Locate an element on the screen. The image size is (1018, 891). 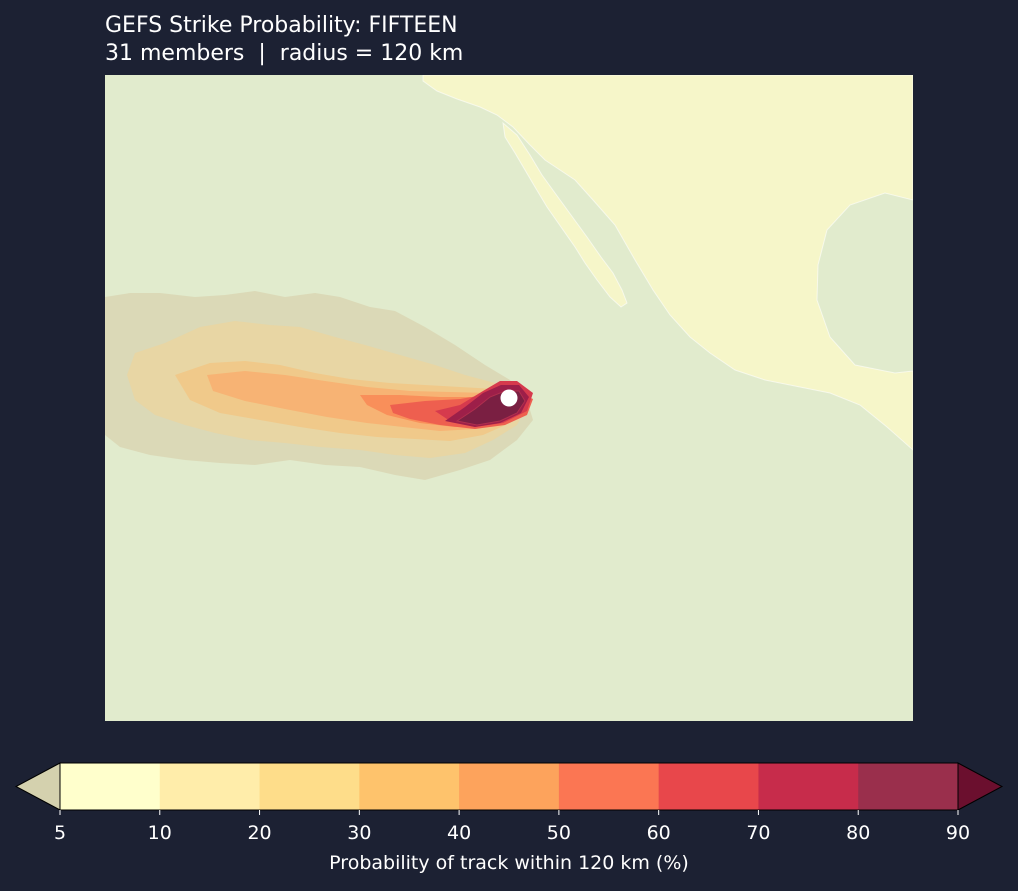
colorbar-tick-label: 20 is located at coordinates (259, 833).